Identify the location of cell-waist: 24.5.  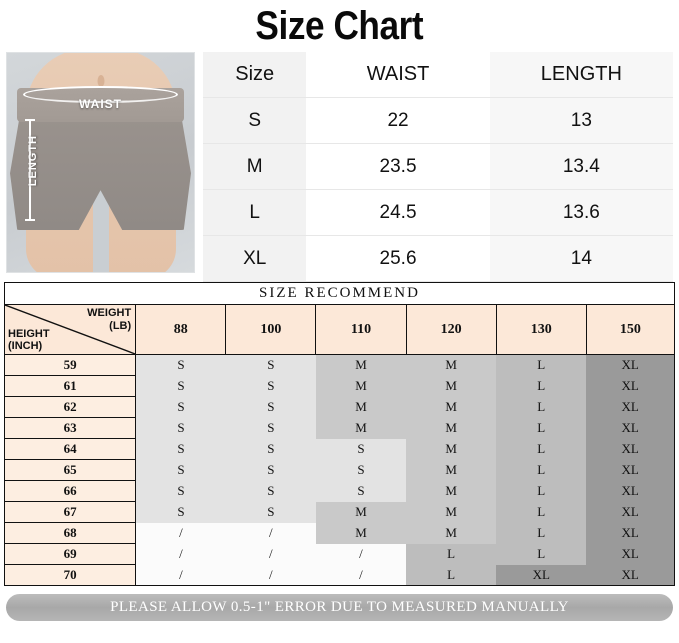
(398, 212).